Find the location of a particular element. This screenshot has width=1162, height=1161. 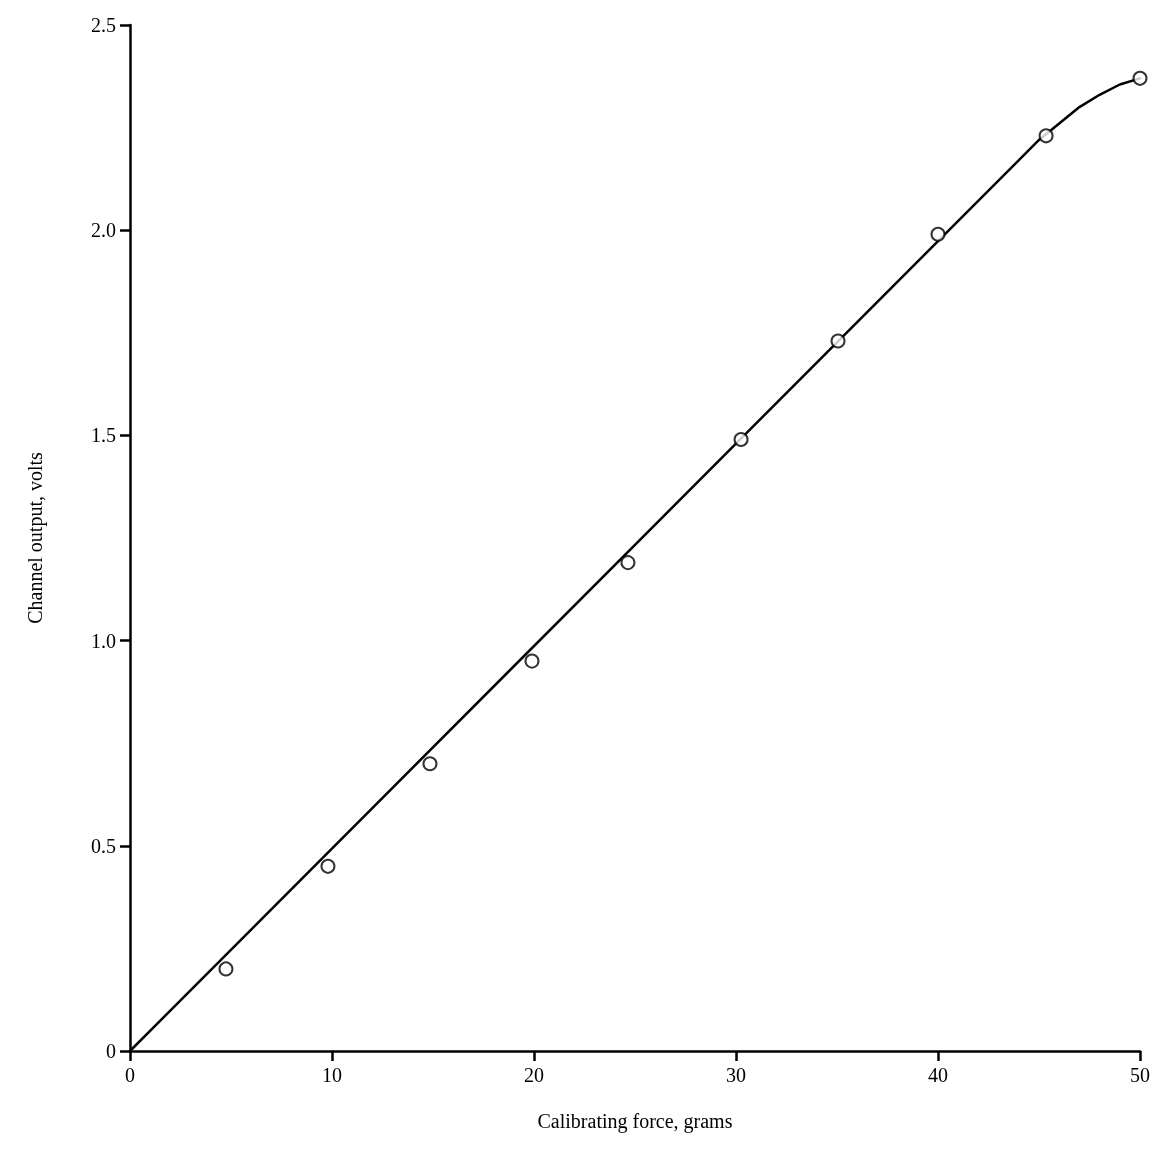

y-tick-label: 0.5 is located at coordinates (103, 845).